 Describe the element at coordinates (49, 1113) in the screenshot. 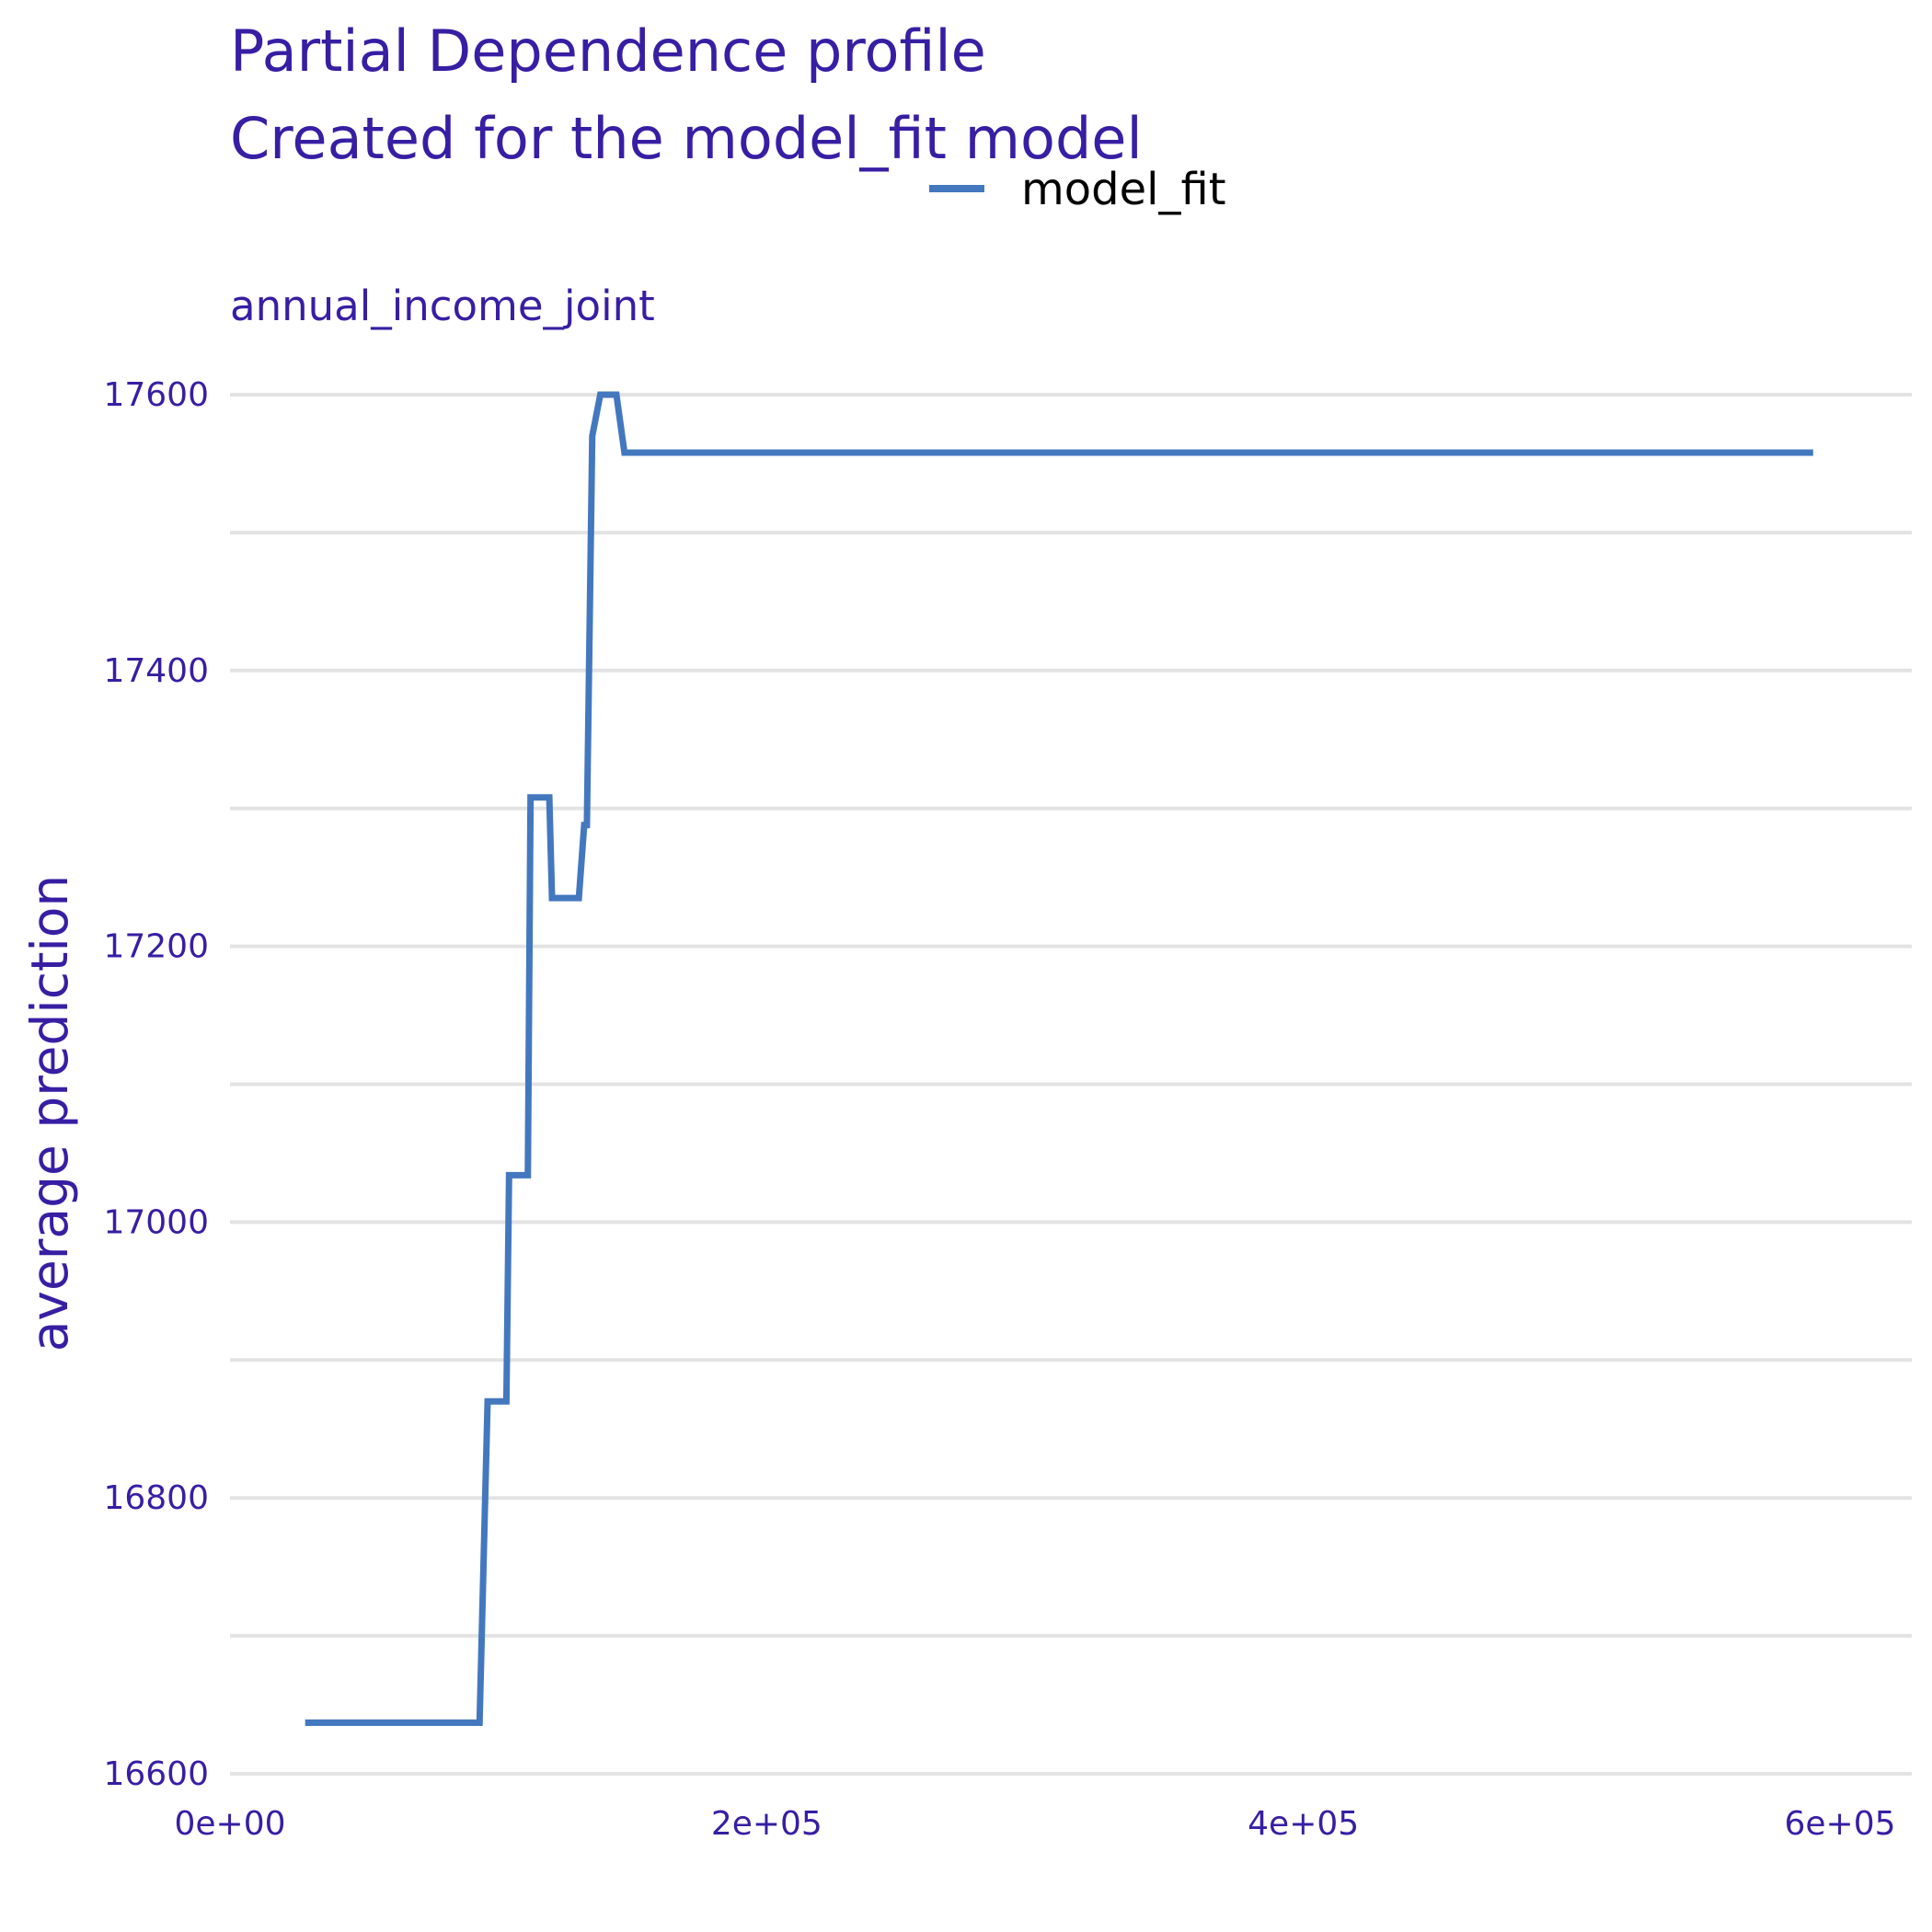

I see `y-axis-title: average prediction` at that location.